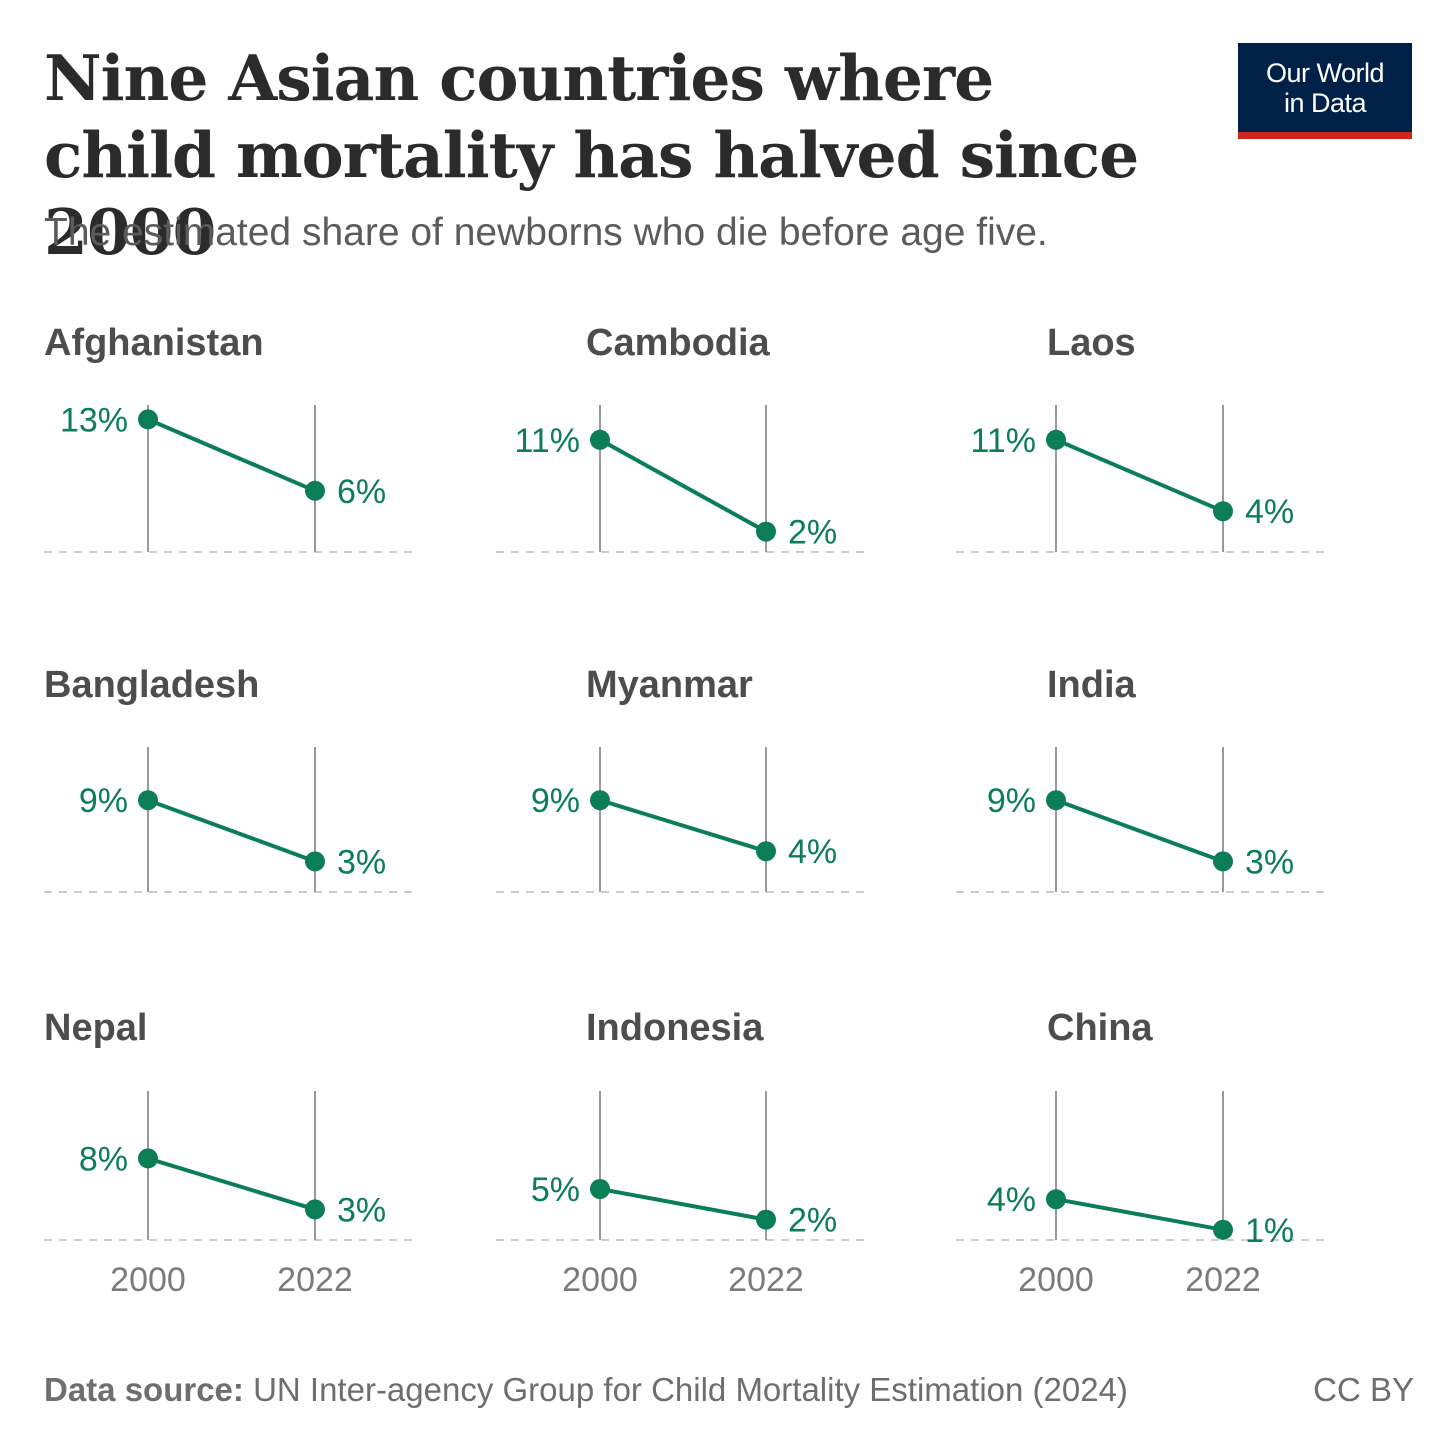  I want to click on series-line-china, so click(1139, 1214).